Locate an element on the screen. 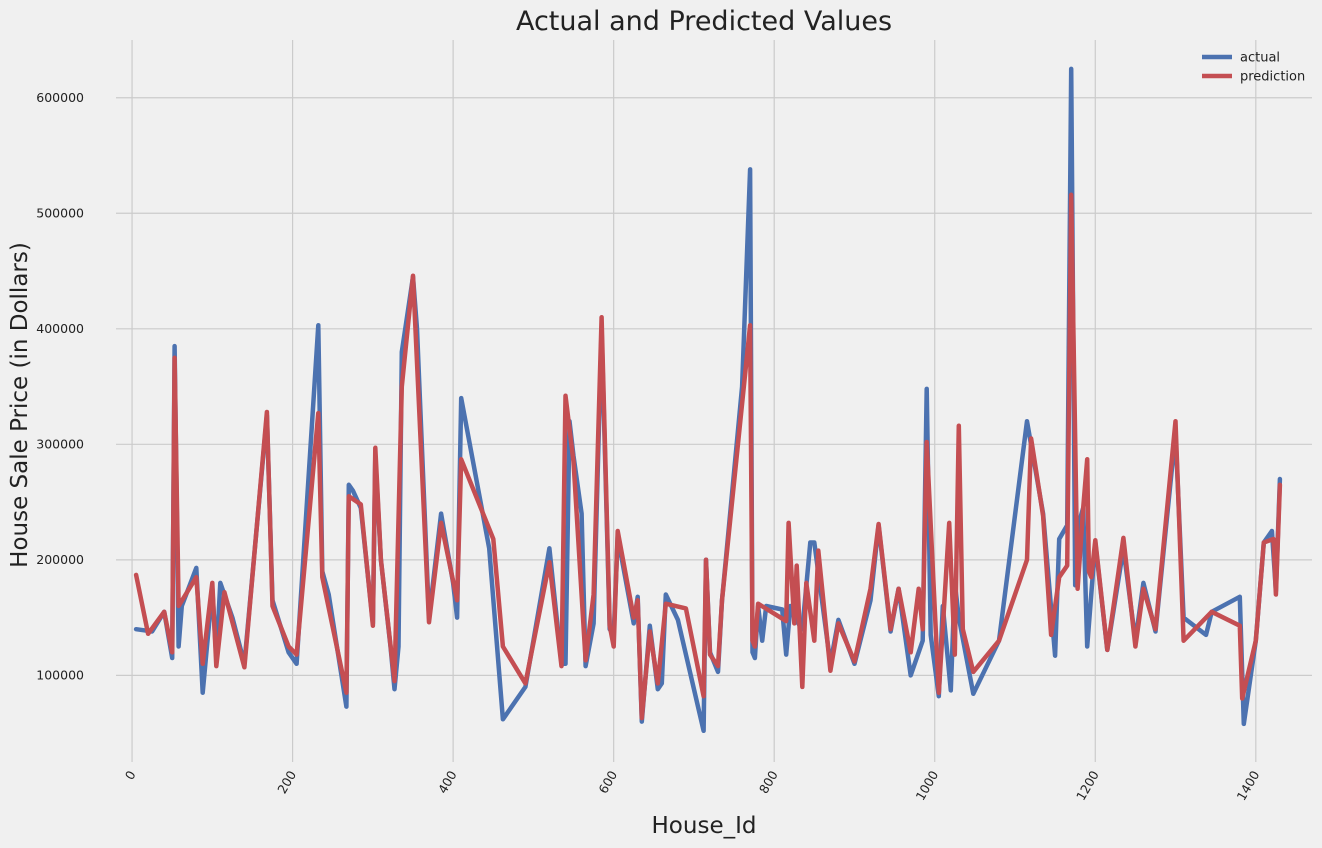 The image size is (1322, 848). x-axis-label: House_Id is located at coordinates (704, 826).